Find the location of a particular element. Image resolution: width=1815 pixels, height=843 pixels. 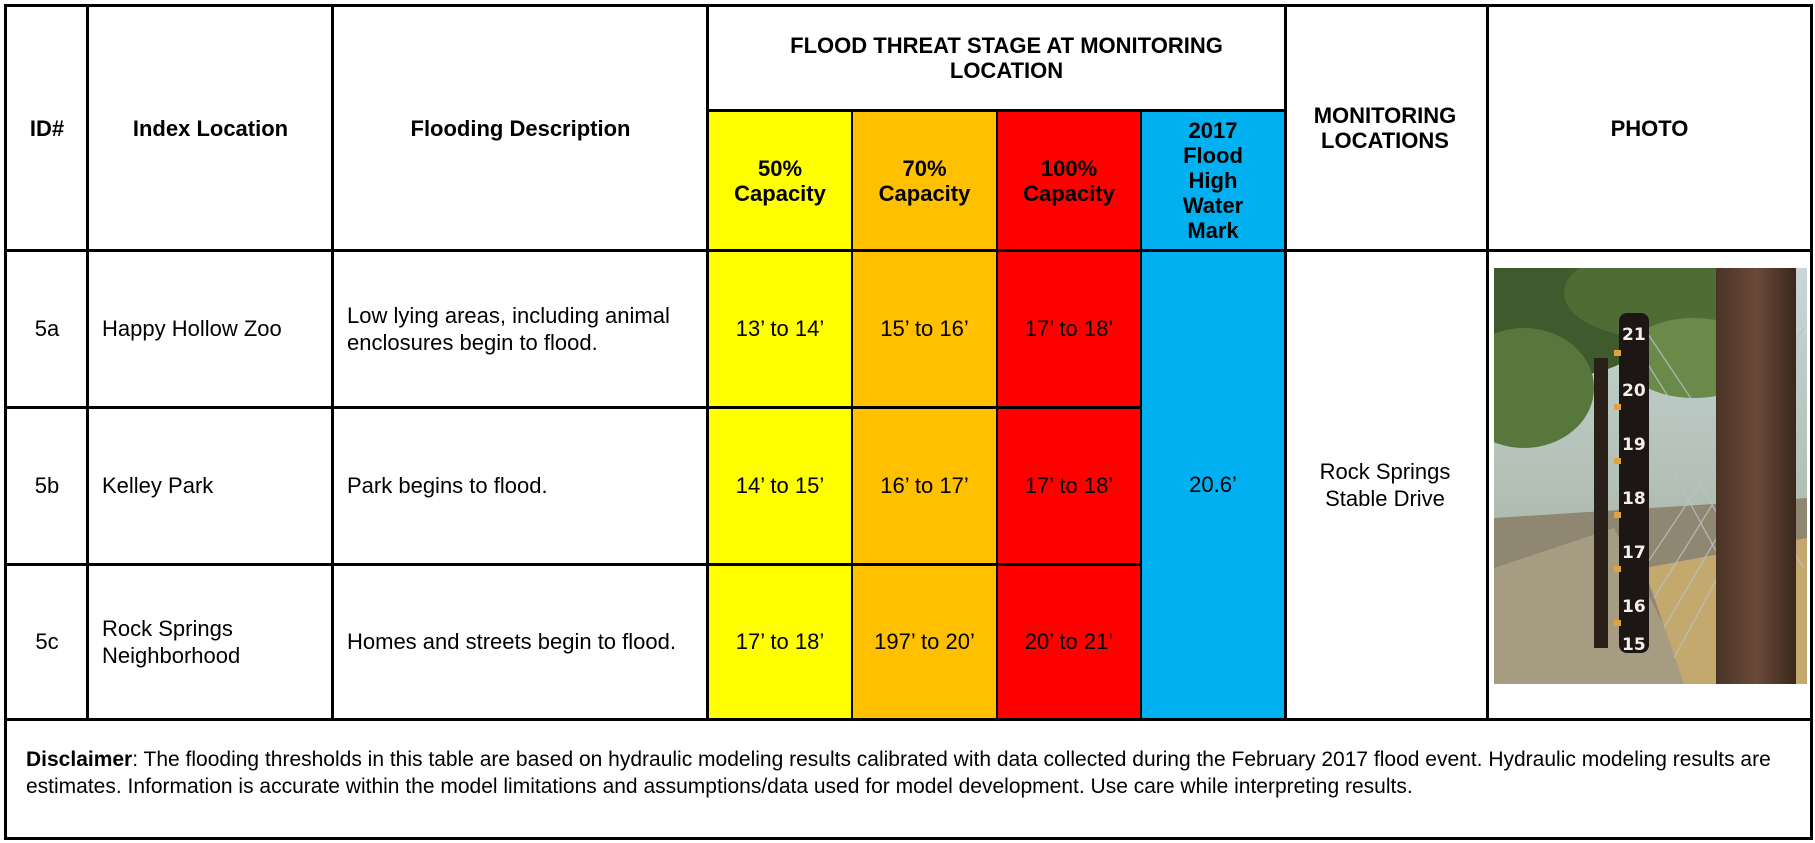

row-5c-cap50: 17’ to 18’ is located at coordinates (780, 641).